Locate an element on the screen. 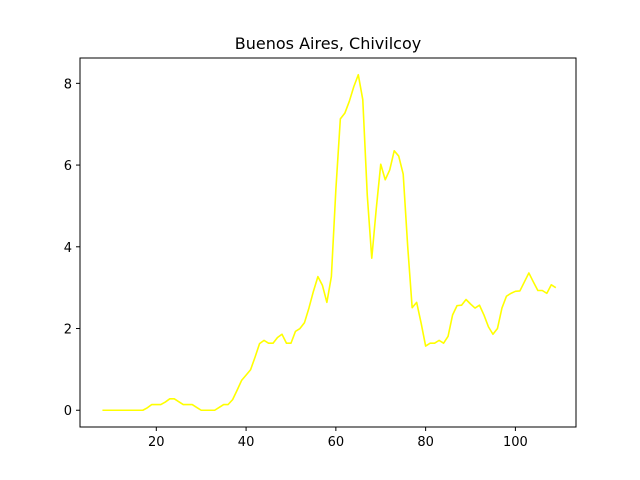 This screenshot has width=640, height=480. y-tick-label: 0 is located at coordinates (68, 411).